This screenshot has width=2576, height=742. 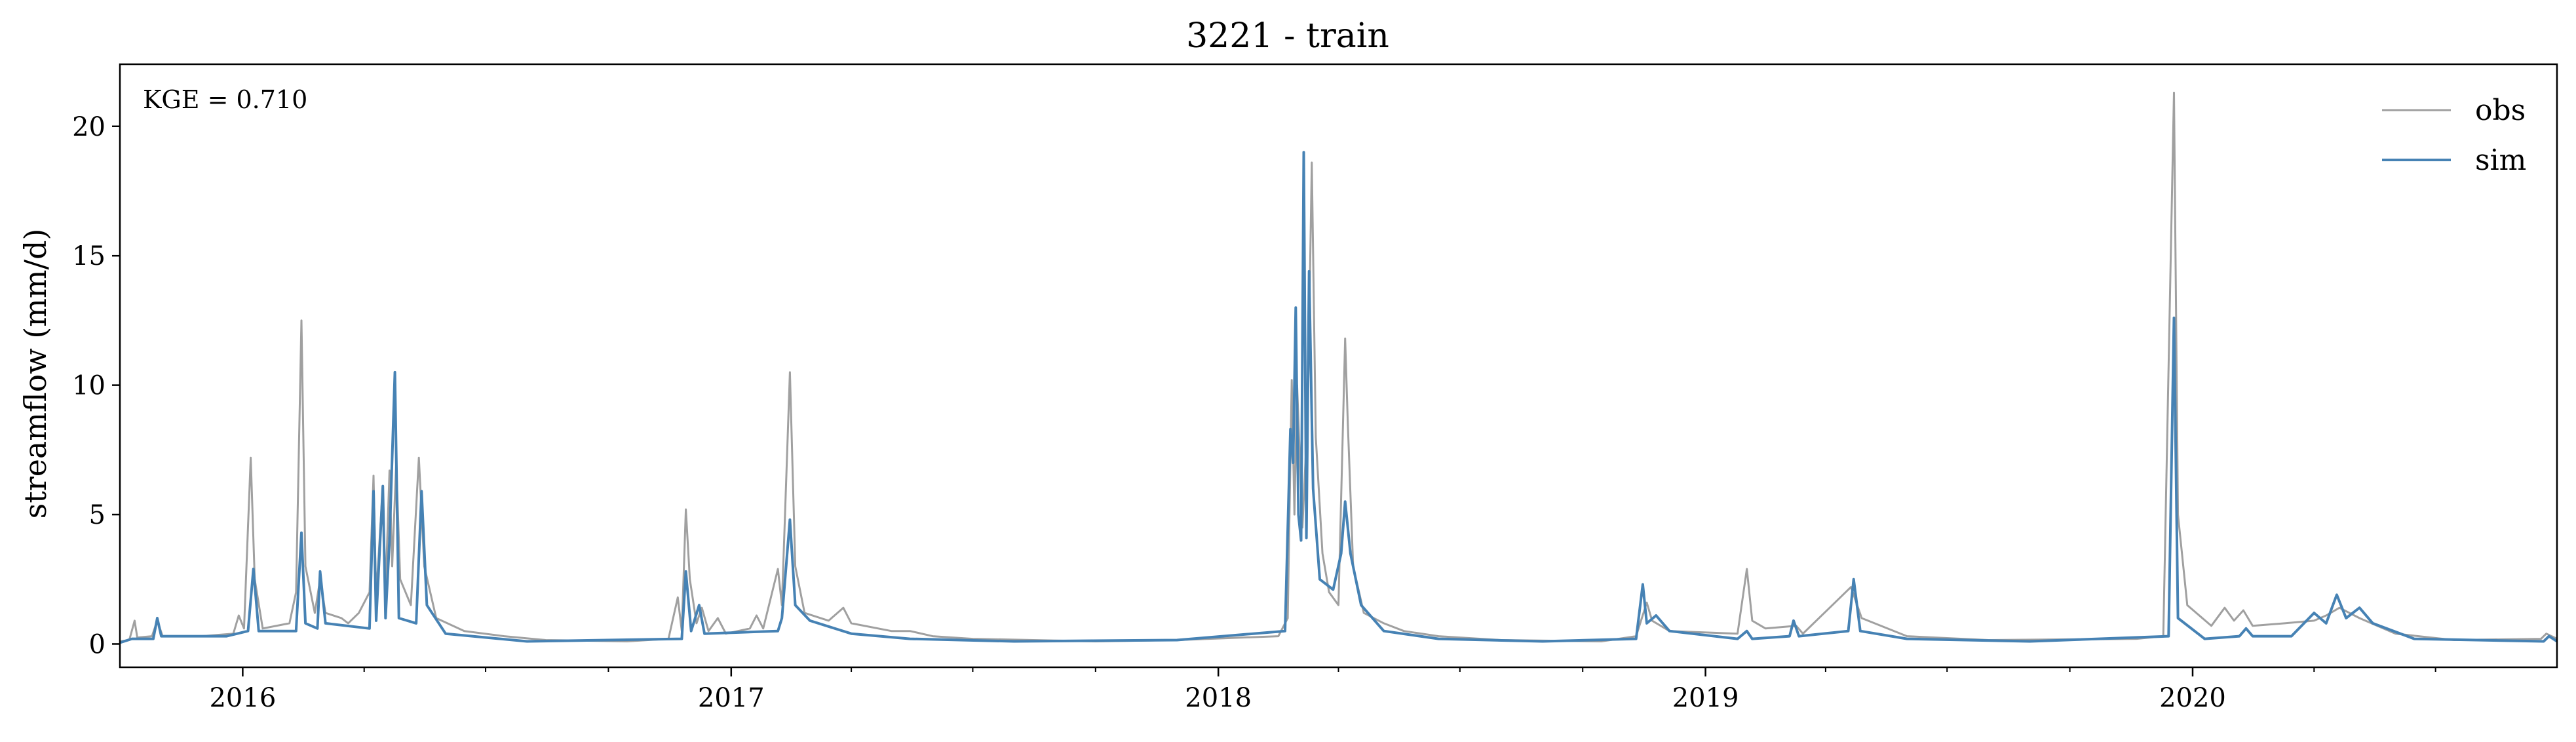 What do you see at coordinates (731, 698) in the screenshot?
I see `x-tick-label: 2017` at bounding box center [731, 698].